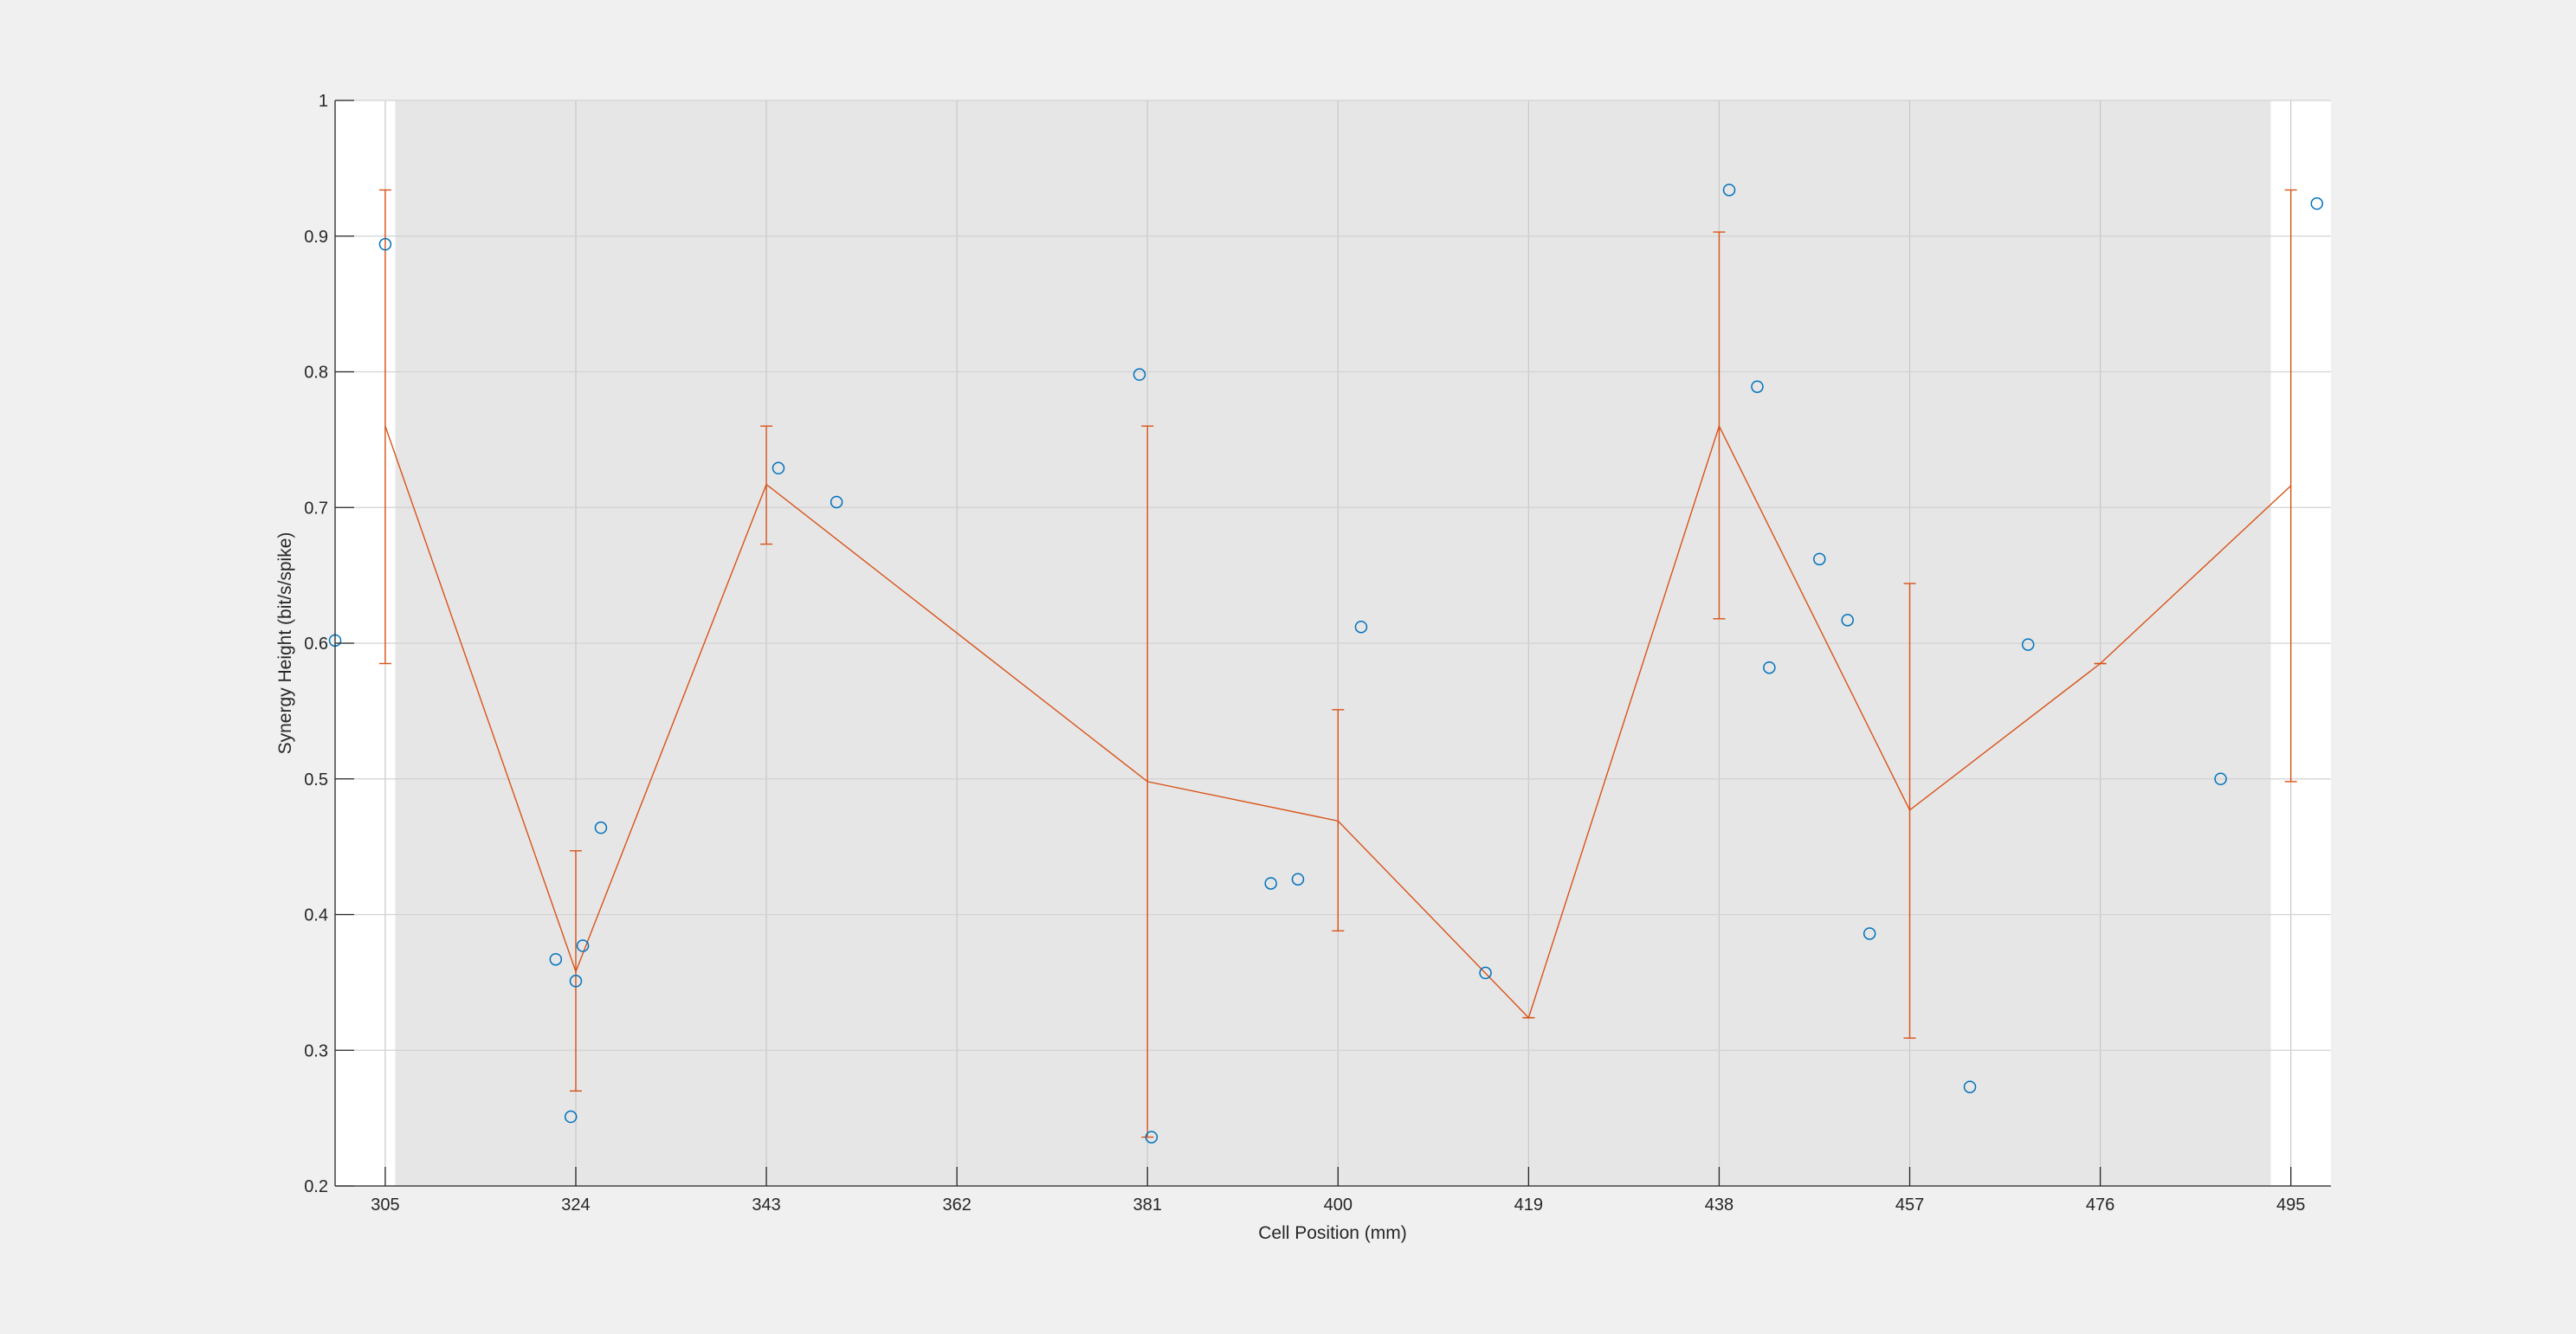 The image size is (2576, 1334). Describe the element at coordinates (2100, 1205) in the screenshot. I see `x-tick-label: 476` at that location.